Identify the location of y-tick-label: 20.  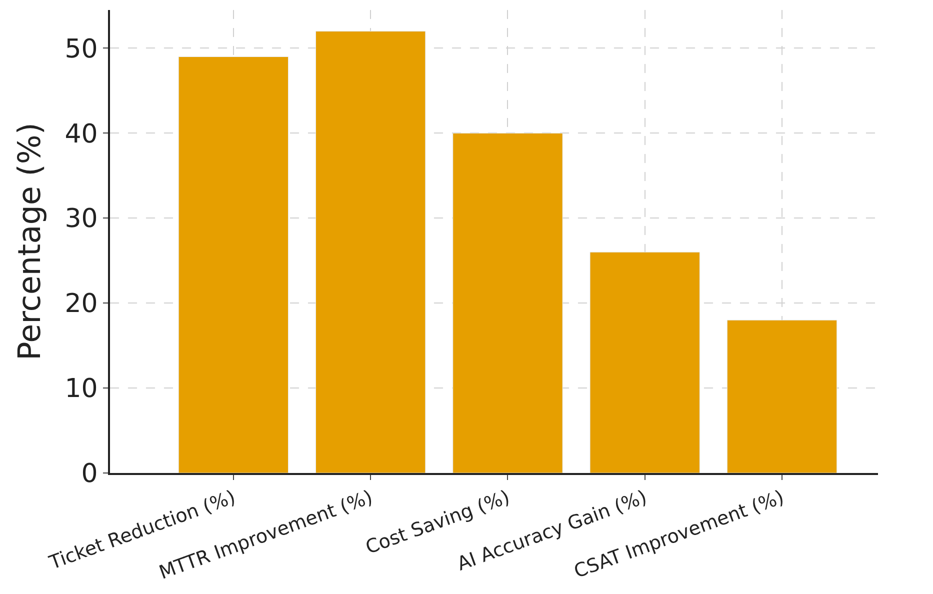
(81, 304).